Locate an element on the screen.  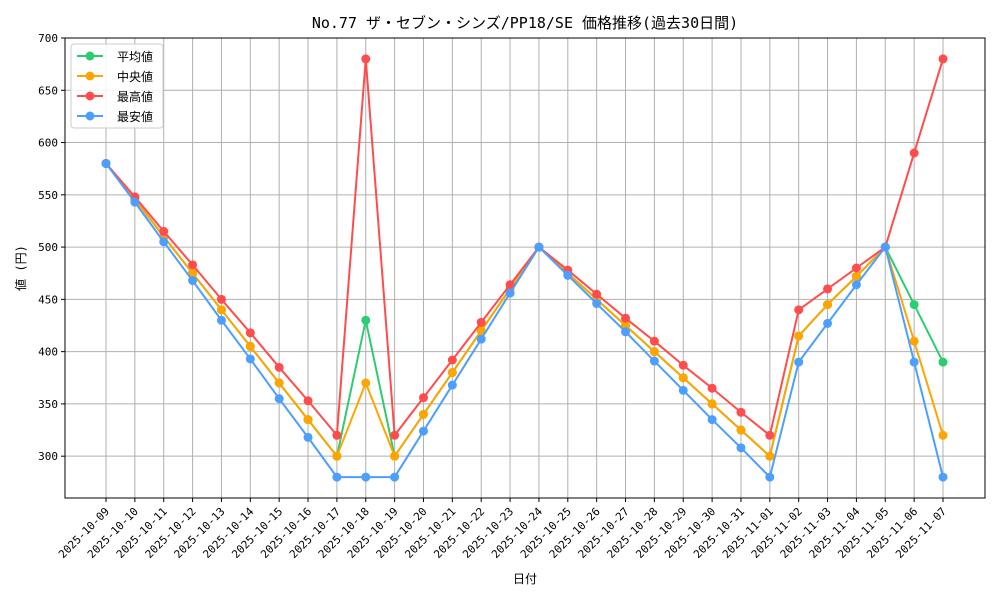
y-tick-label: 400 is located at coordinates (48, 352).